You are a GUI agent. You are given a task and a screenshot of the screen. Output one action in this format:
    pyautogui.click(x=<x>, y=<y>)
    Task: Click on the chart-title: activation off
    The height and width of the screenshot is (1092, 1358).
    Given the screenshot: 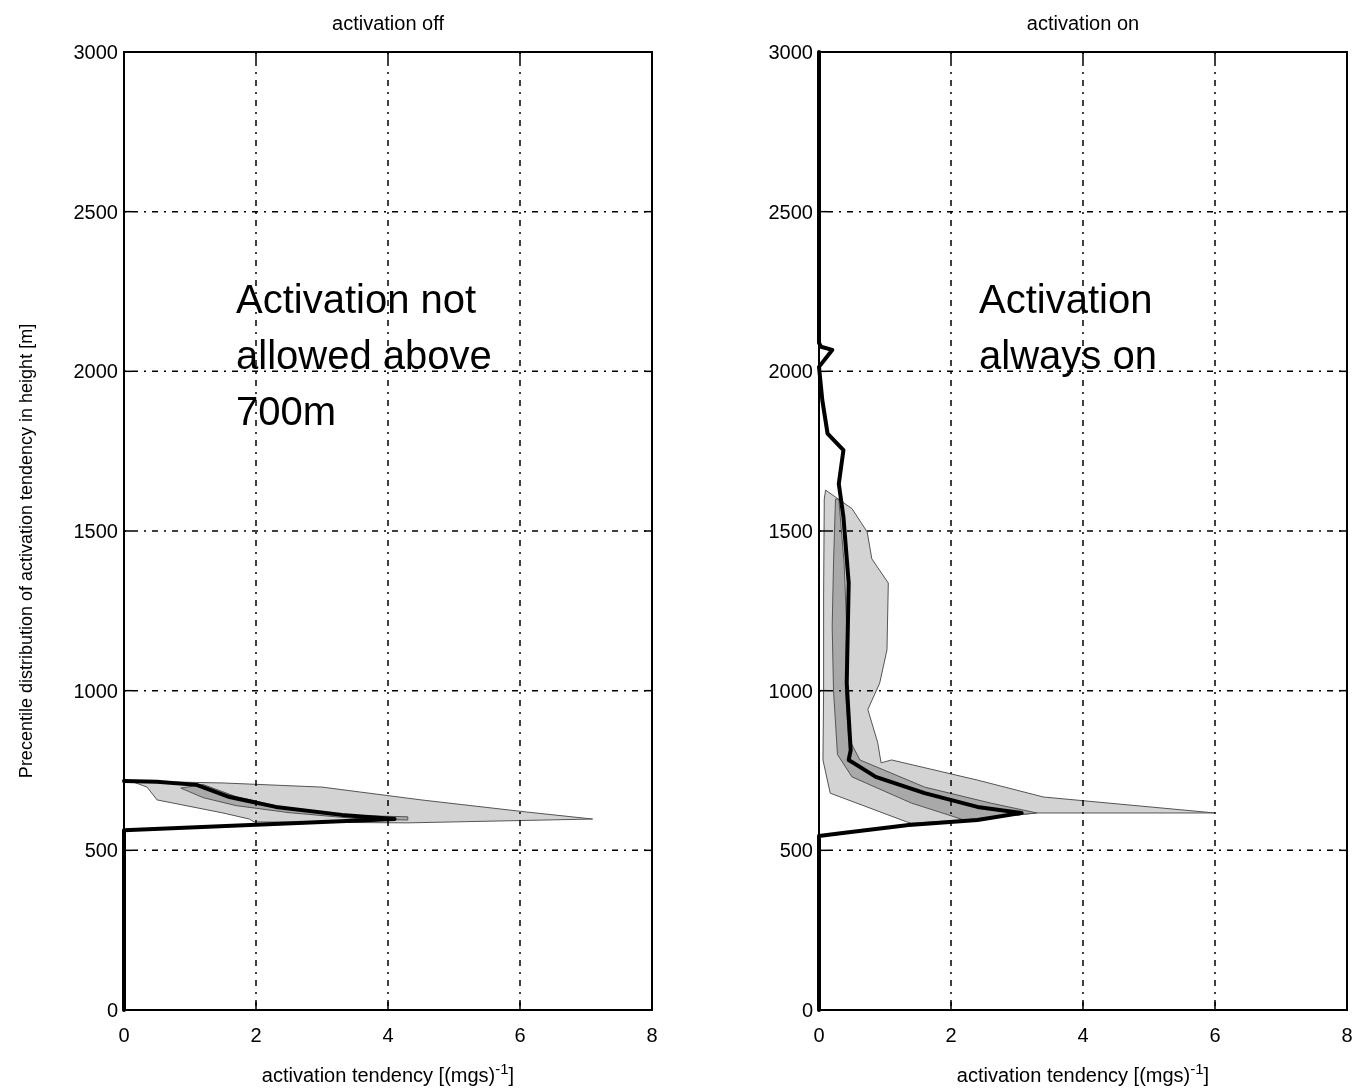 What is the action you would take?
    pyautogui.click(x=388, y=23)
    